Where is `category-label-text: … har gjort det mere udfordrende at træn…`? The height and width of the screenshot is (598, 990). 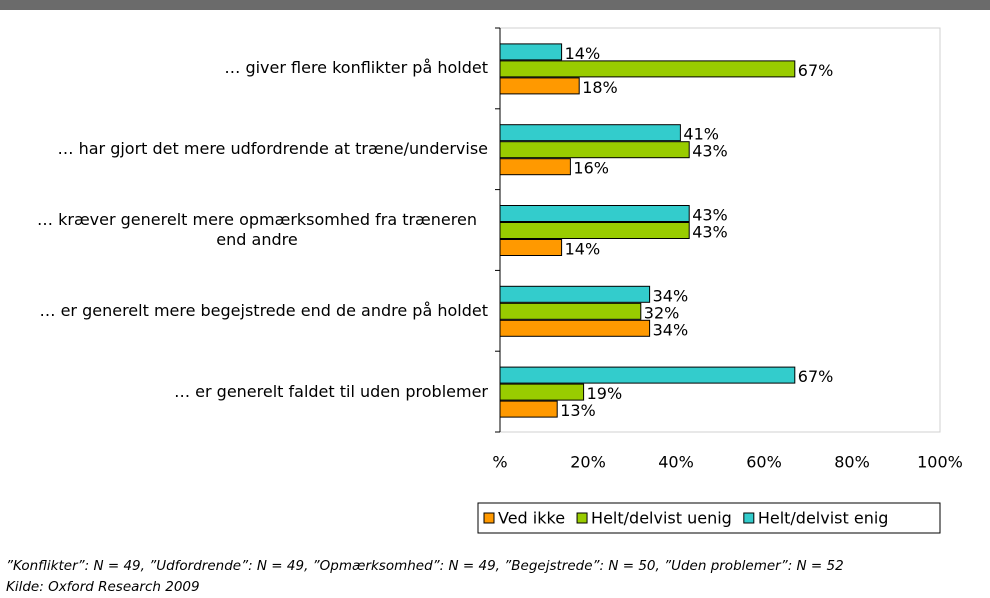 category-label-text: … har gjort det mere udfordrende at træn… is located at coordinates (273, 149).